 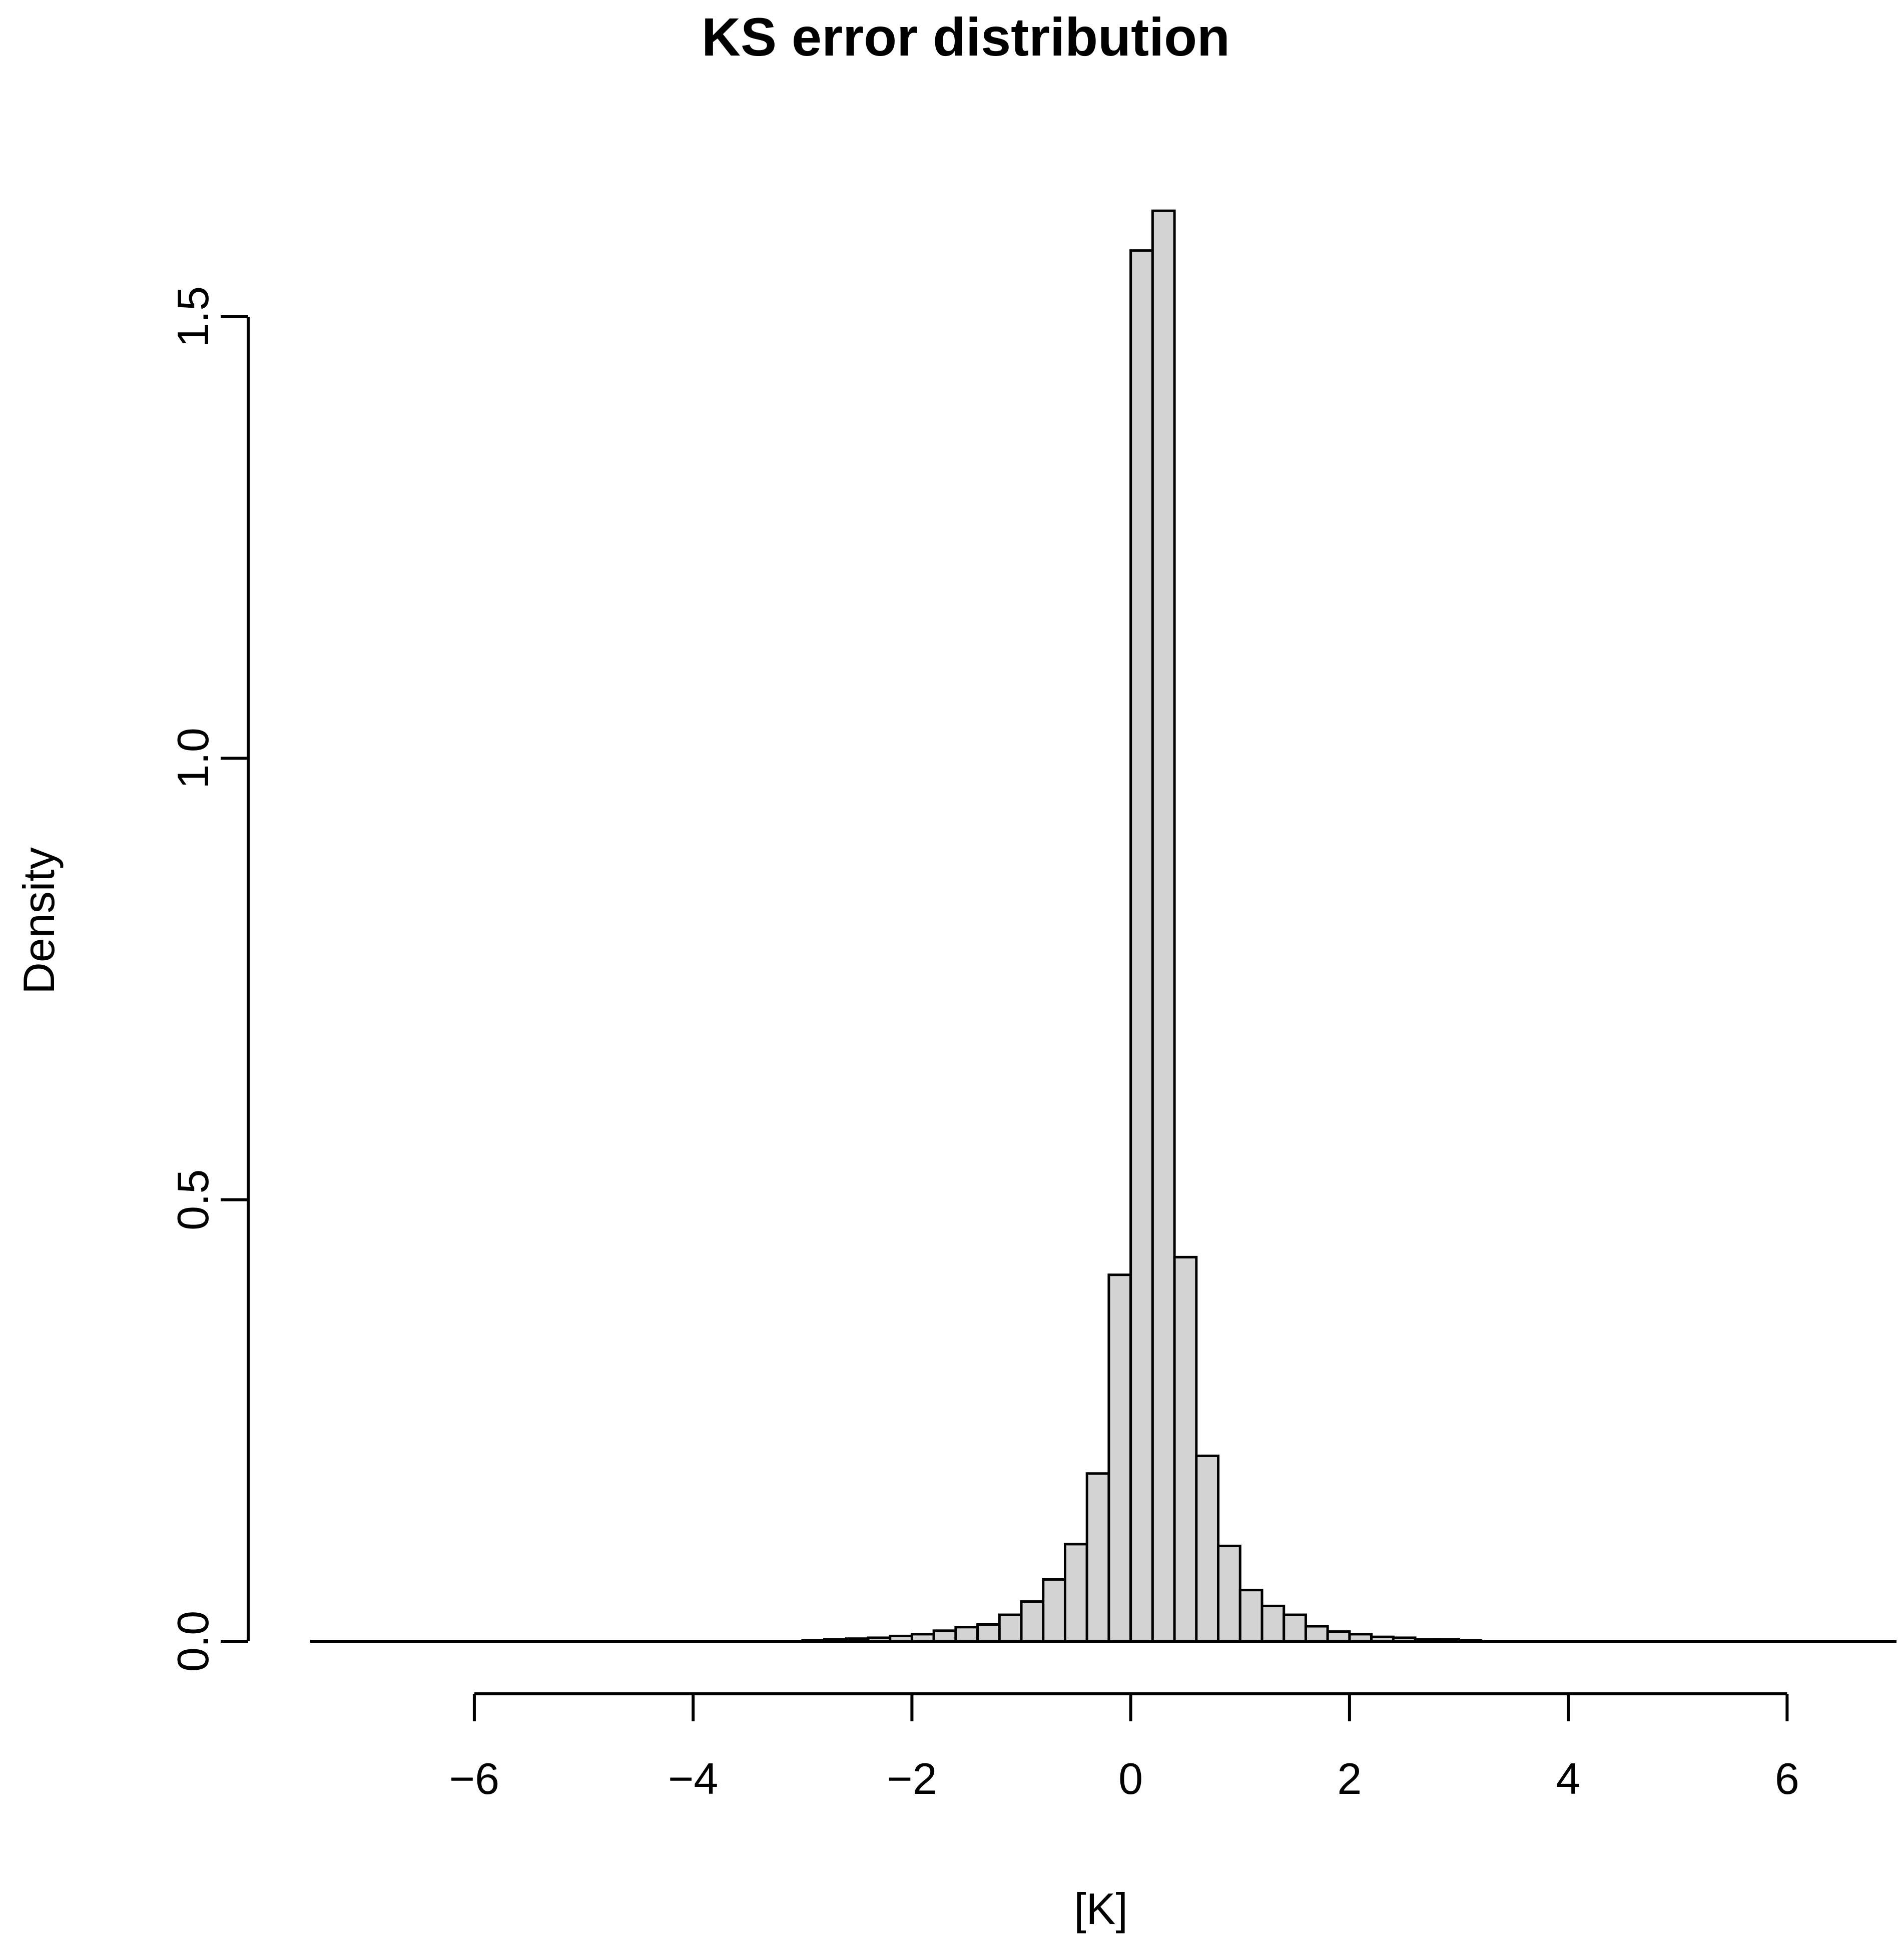 I want to click on x-tick-label: −2, so click(x=912, y=1778).